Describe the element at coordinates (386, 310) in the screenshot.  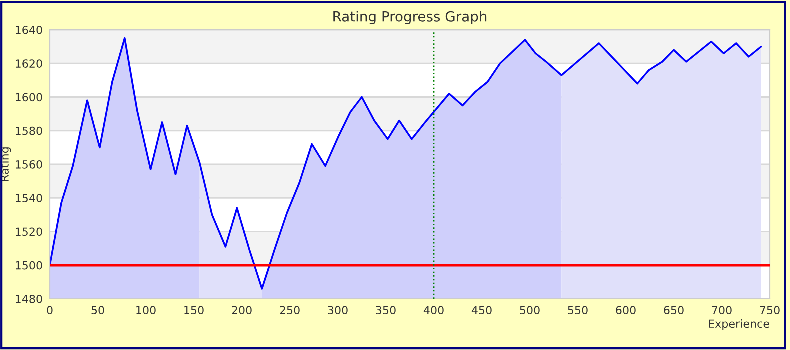
I see `x-tick-label: 350` at that location.